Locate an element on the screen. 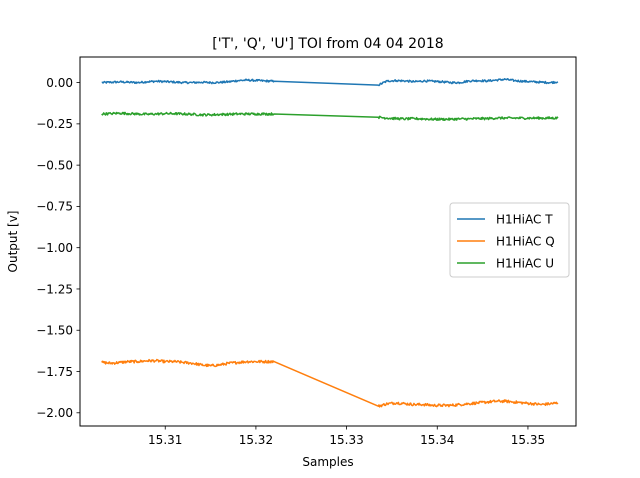  x-tick-label: 15.35 is located at coordinates (528, 440).